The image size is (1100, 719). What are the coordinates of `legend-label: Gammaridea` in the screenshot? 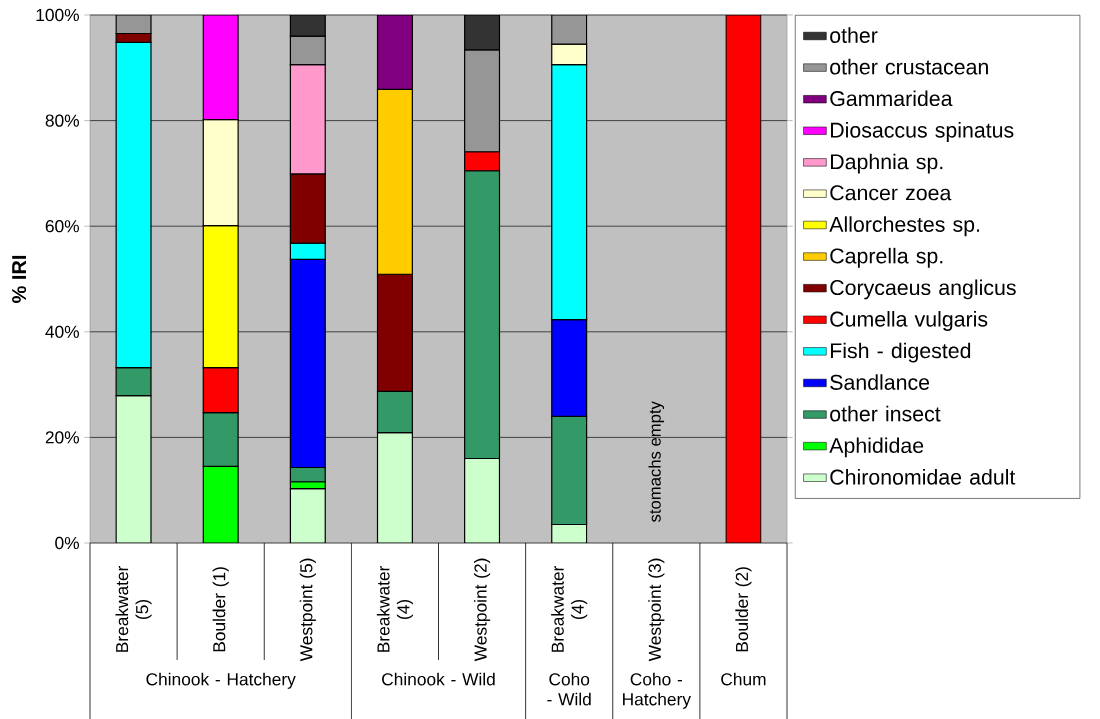 It's located at (891, 98).